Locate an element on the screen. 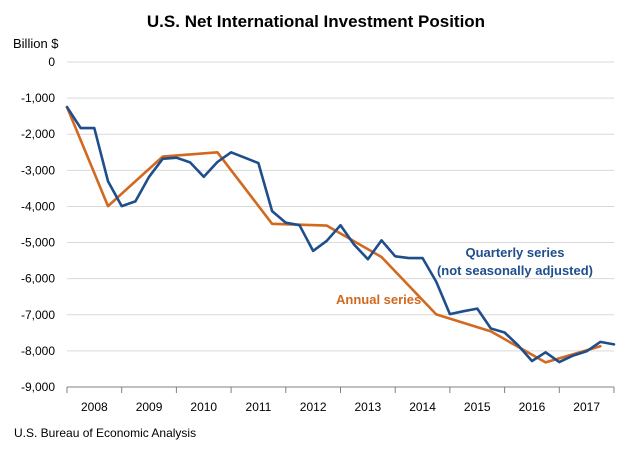 The height and width of the screenshot is (449, 632). y-tick-label: -3,000 is located at coordinates (38, 170).